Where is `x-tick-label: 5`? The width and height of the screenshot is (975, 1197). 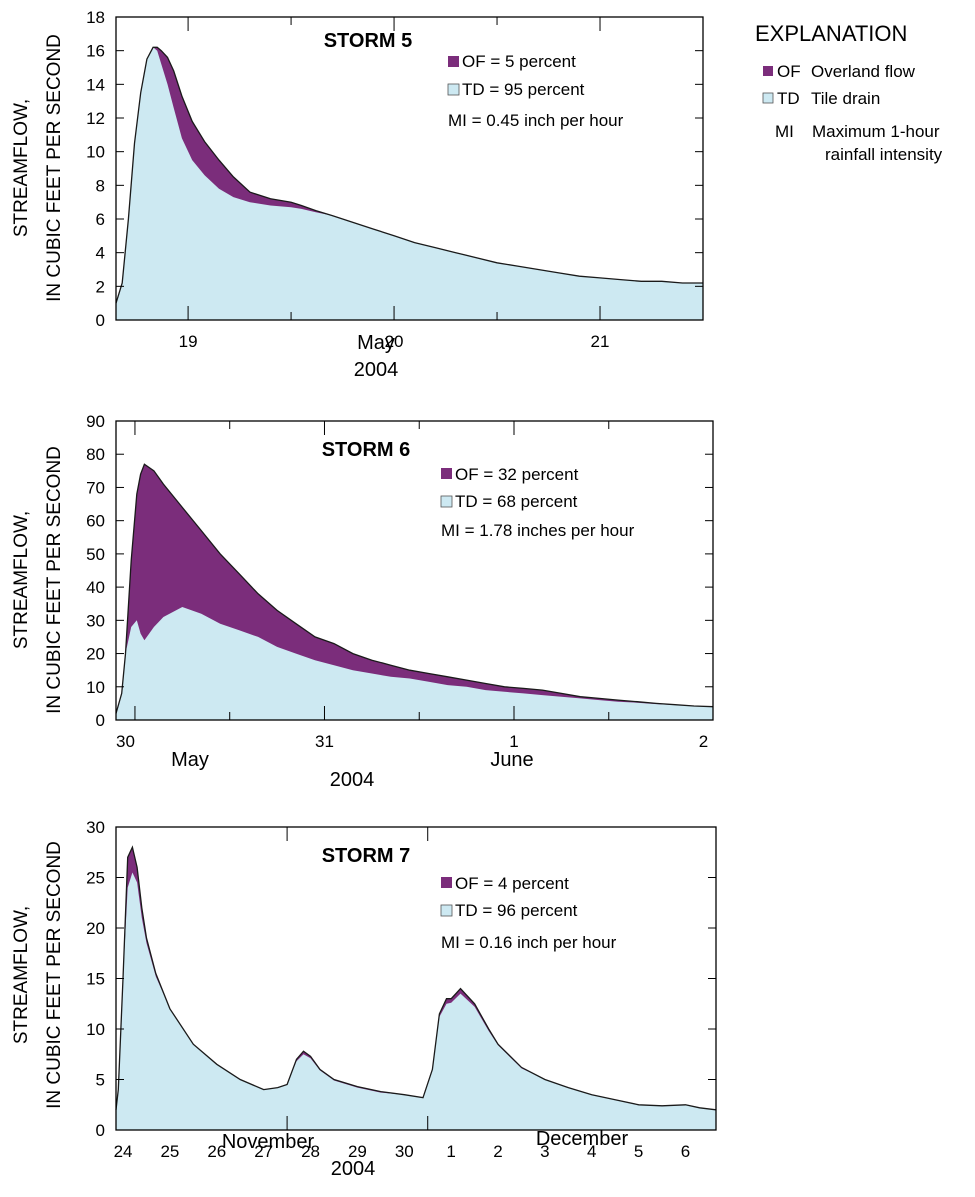
x-tick-label: 5 is located at coordinates (638, 1151).